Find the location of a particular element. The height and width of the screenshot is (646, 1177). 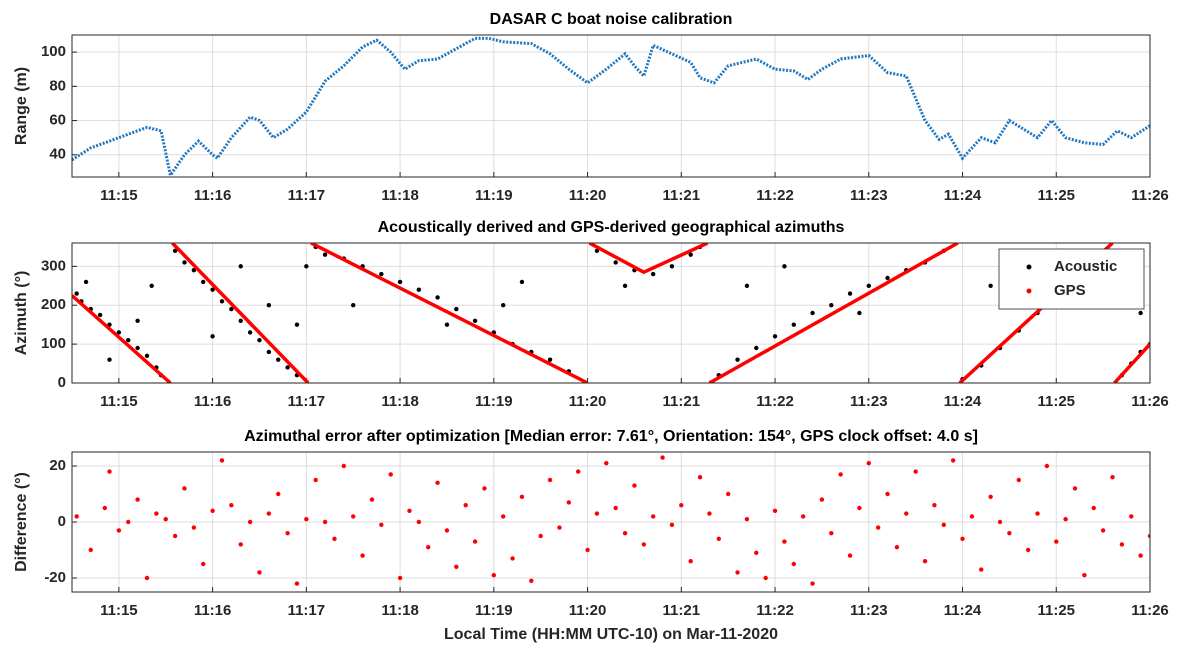

y-tick-label: 60 is located at coordinates (57, 120).